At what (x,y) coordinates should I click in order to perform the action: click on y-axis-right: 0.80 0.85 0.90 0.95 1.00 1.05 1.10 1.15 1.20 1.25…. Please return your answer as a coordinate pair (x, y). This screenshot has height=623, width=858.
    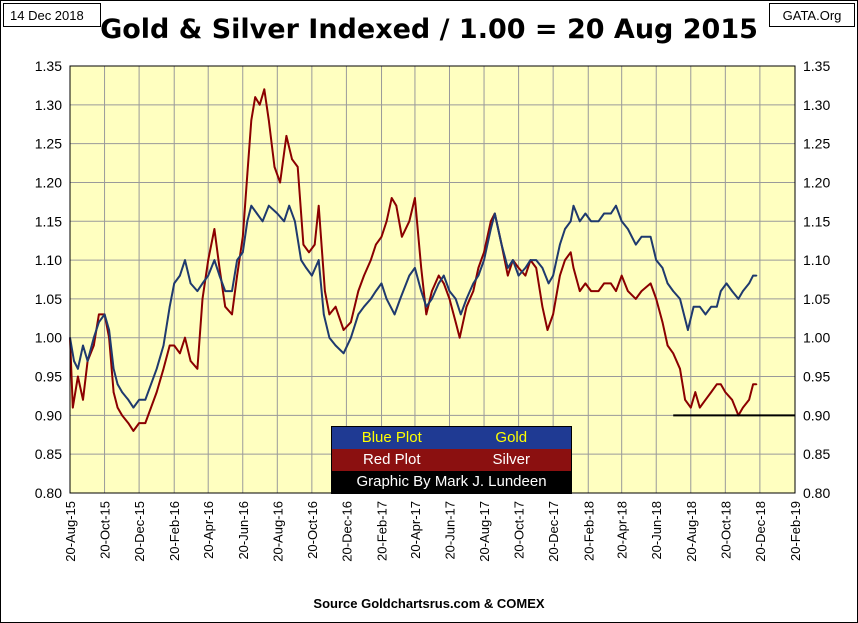
    Looking at the image, I should click on (816, 279).